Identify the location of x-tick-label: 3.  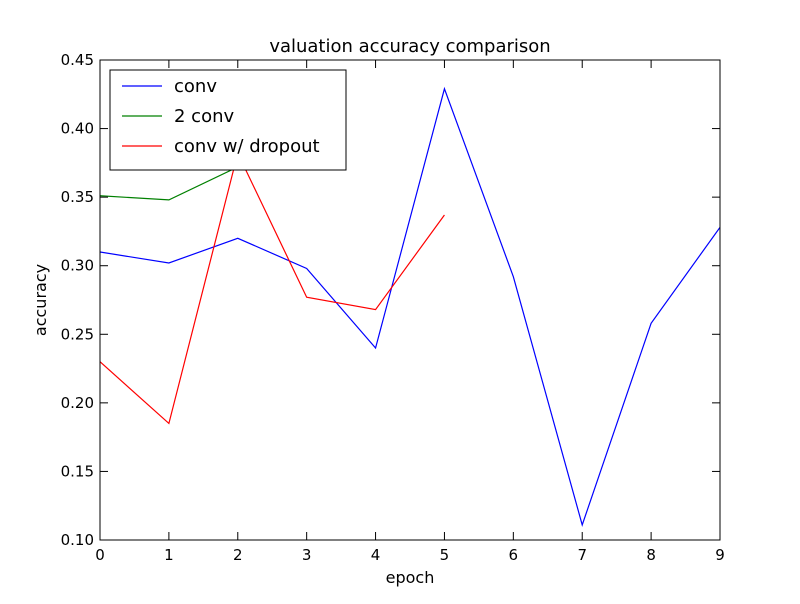
(307, 555).